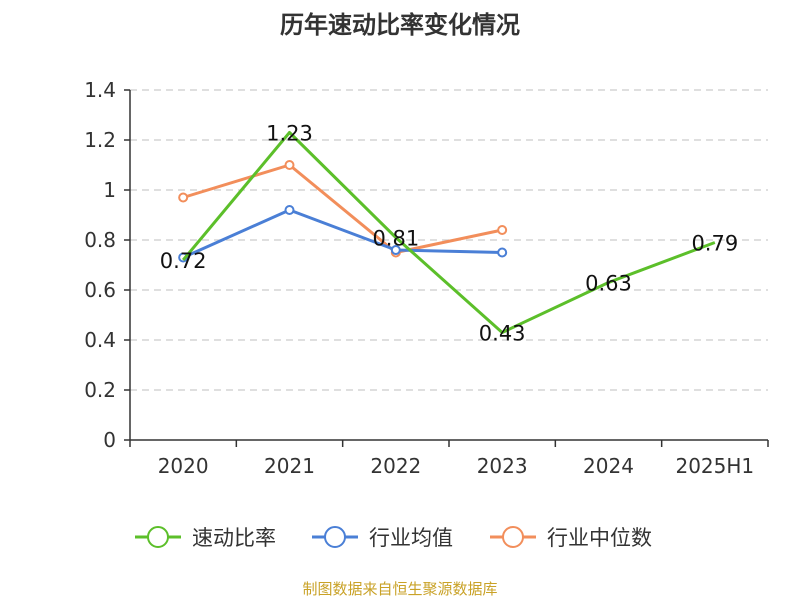 Image resolution: width=800 pixels, height=600 pixels. Describe the element at coordinates (100, 290) in the screenshot. I see `y-tick-label-3: 0.6` at that location.